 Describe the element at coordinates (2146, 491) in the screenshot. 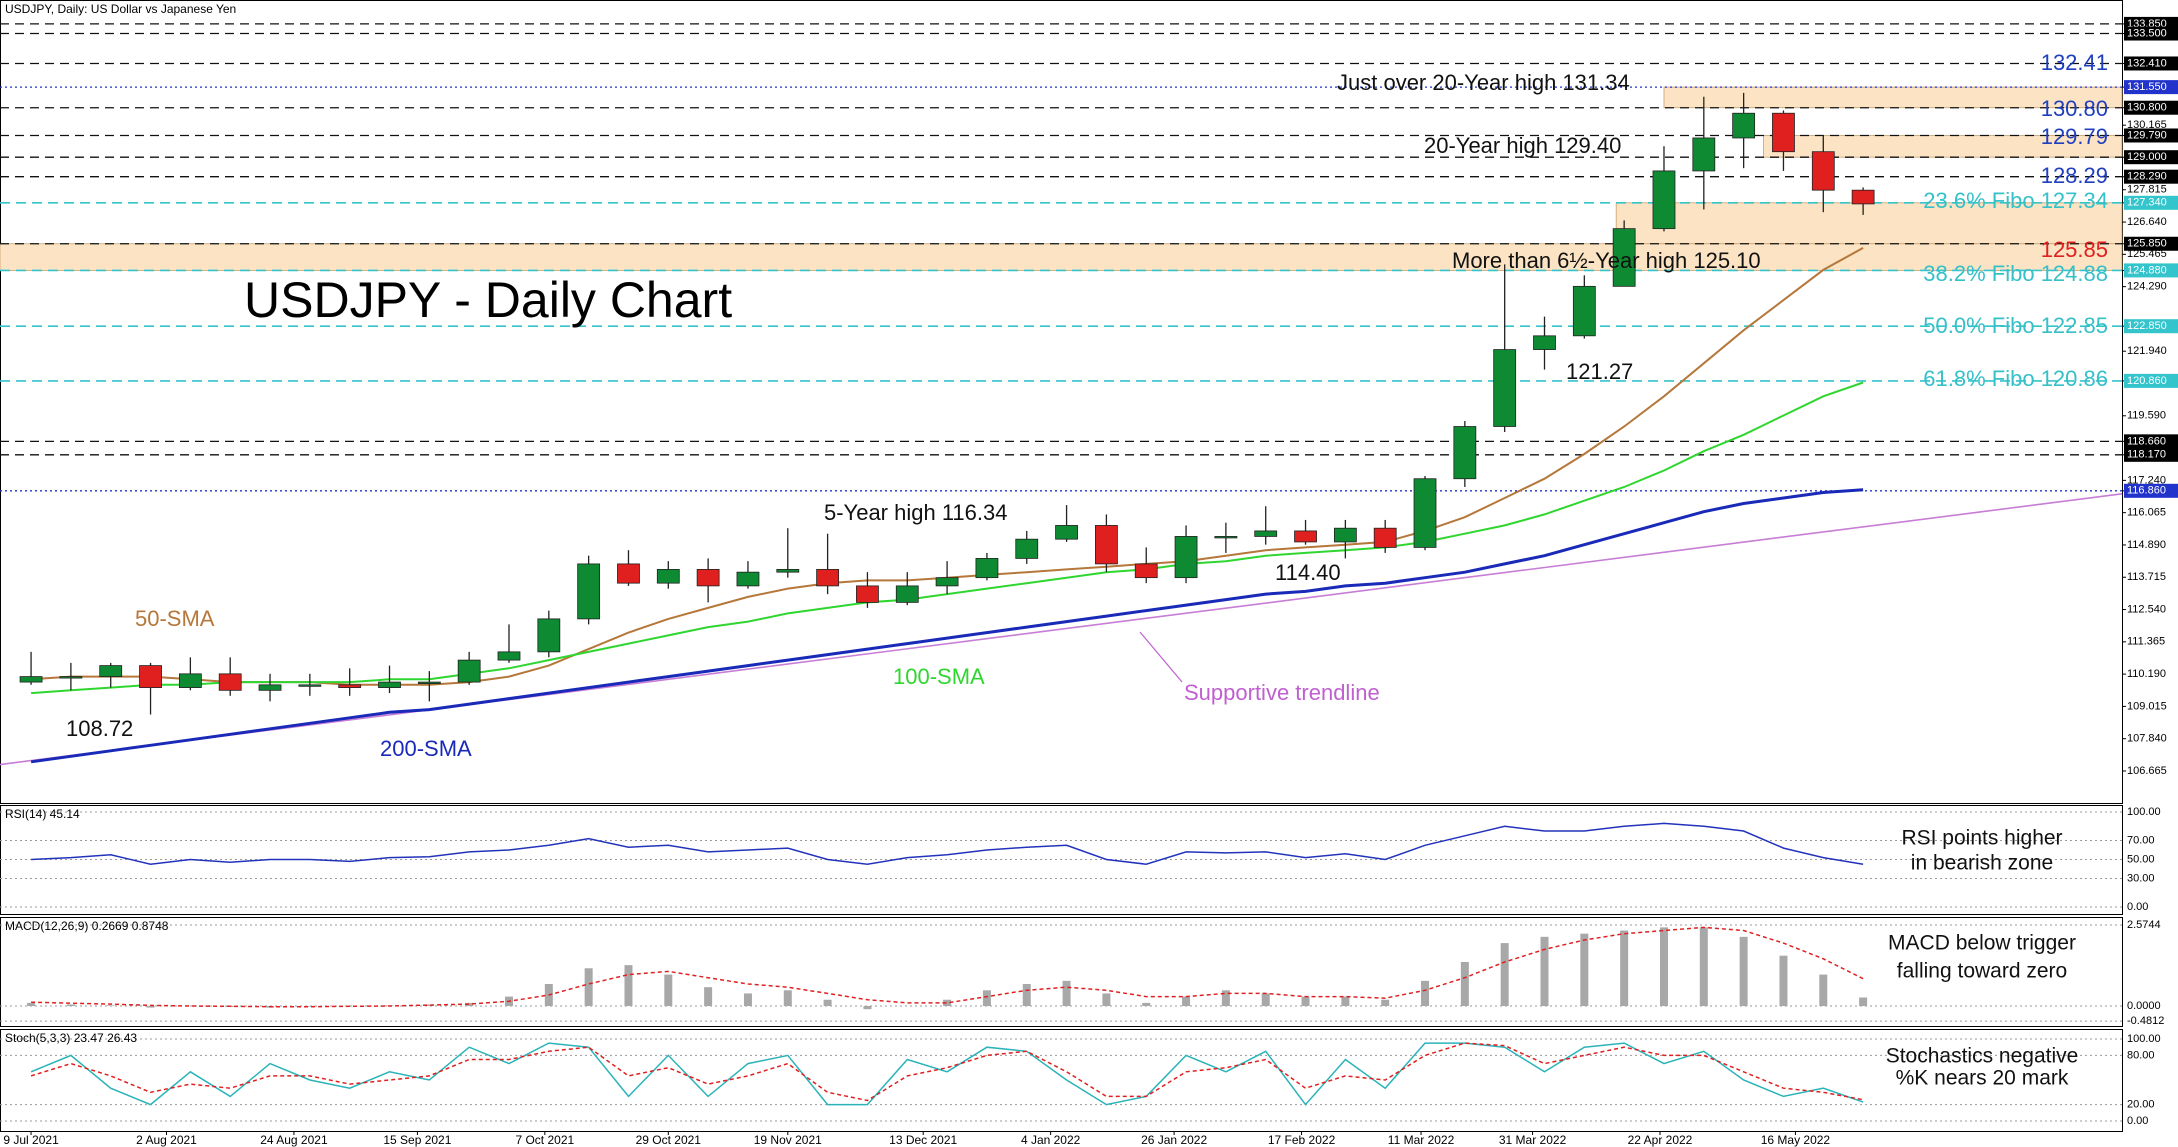

I see `y-tick-label: 116.860` at that location.